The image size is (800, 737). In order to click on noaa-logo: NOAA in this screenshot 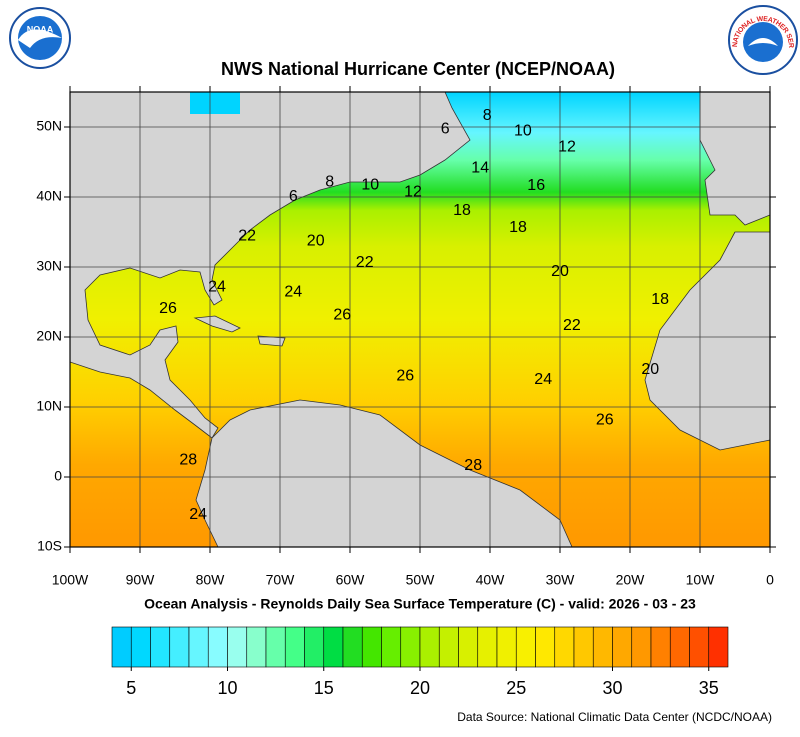, I will do `click(40, 38)`.